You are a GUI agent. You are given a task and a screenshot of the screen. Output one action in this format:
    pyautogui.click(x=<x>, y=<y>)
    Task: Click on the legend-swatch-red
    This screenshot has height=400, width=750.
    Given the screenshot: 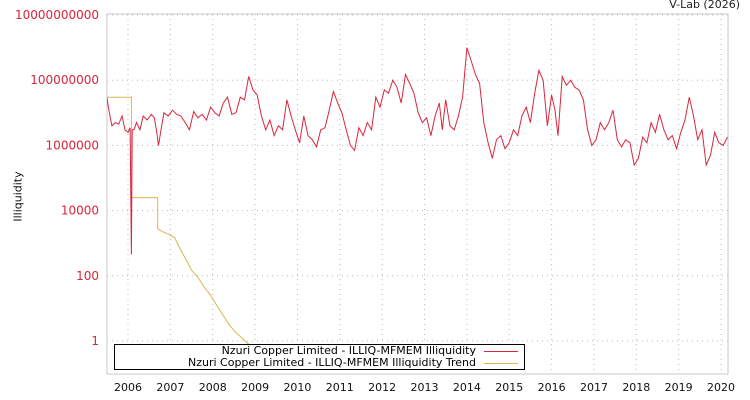 What is the action you would take?
    pyautogui.click(x=501, y=351)
    